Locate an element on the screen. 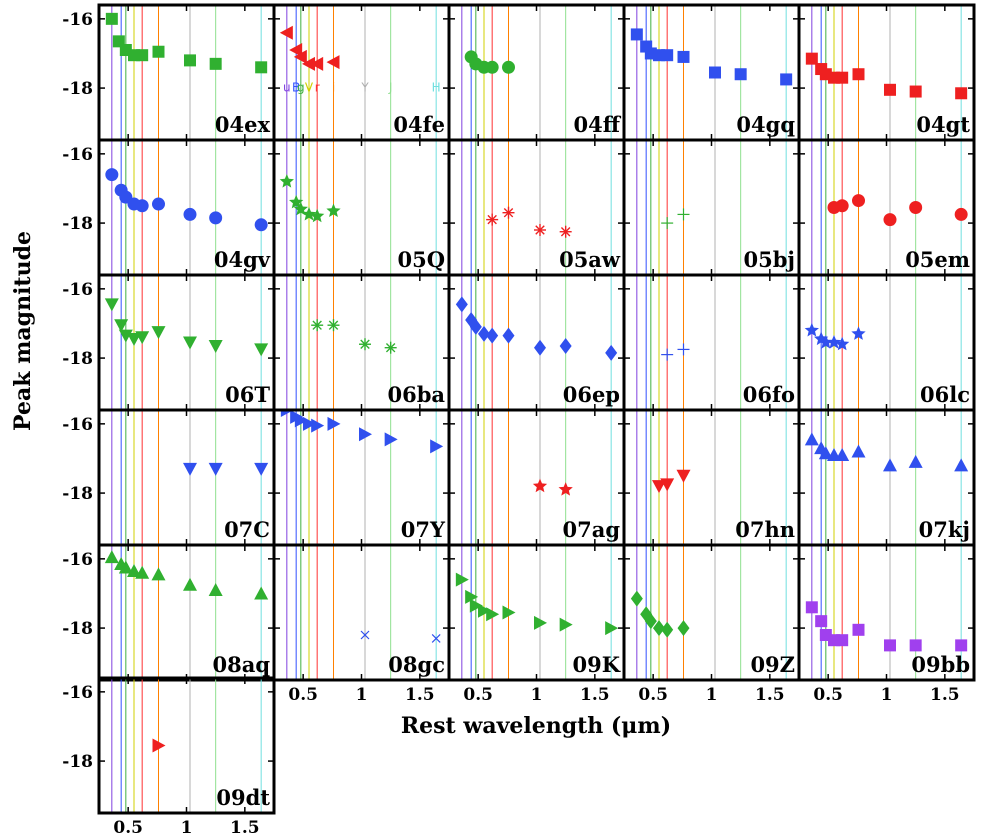  panel-06lc: 06lc is located at coordinates (886, 342).